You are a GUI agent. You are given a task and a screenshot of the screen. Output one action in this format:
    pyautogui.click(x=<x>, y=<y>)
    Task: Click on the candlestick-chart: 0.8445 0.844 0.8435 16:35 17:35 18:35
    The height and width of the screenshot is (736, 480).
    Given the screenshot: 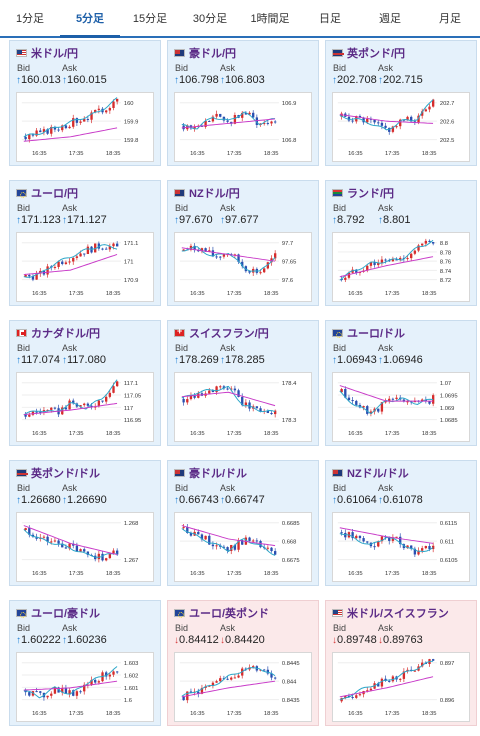 What is the action you would take?
    pyautogui.click(x=243, y=687)
    